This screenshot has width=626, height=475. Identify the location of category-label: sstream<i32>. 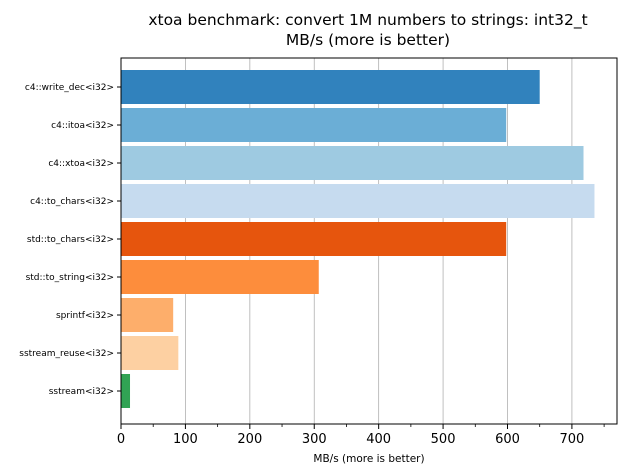
(81, 392).